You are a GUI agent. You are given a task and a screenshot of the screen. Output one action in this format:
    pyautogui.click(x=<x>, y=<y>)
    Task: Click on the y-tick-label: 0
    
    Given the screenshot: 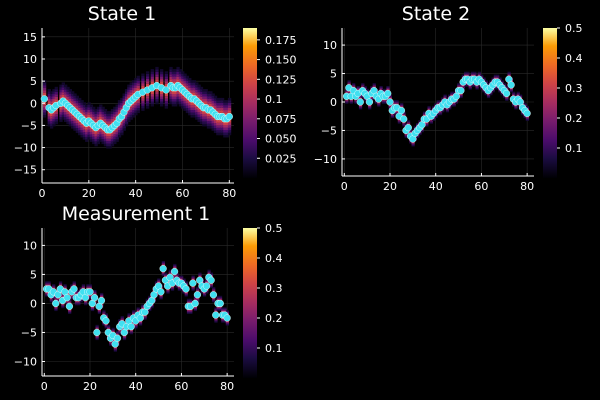 What is the action you would take?
    pyautogui.click(x=33, y=303)
    